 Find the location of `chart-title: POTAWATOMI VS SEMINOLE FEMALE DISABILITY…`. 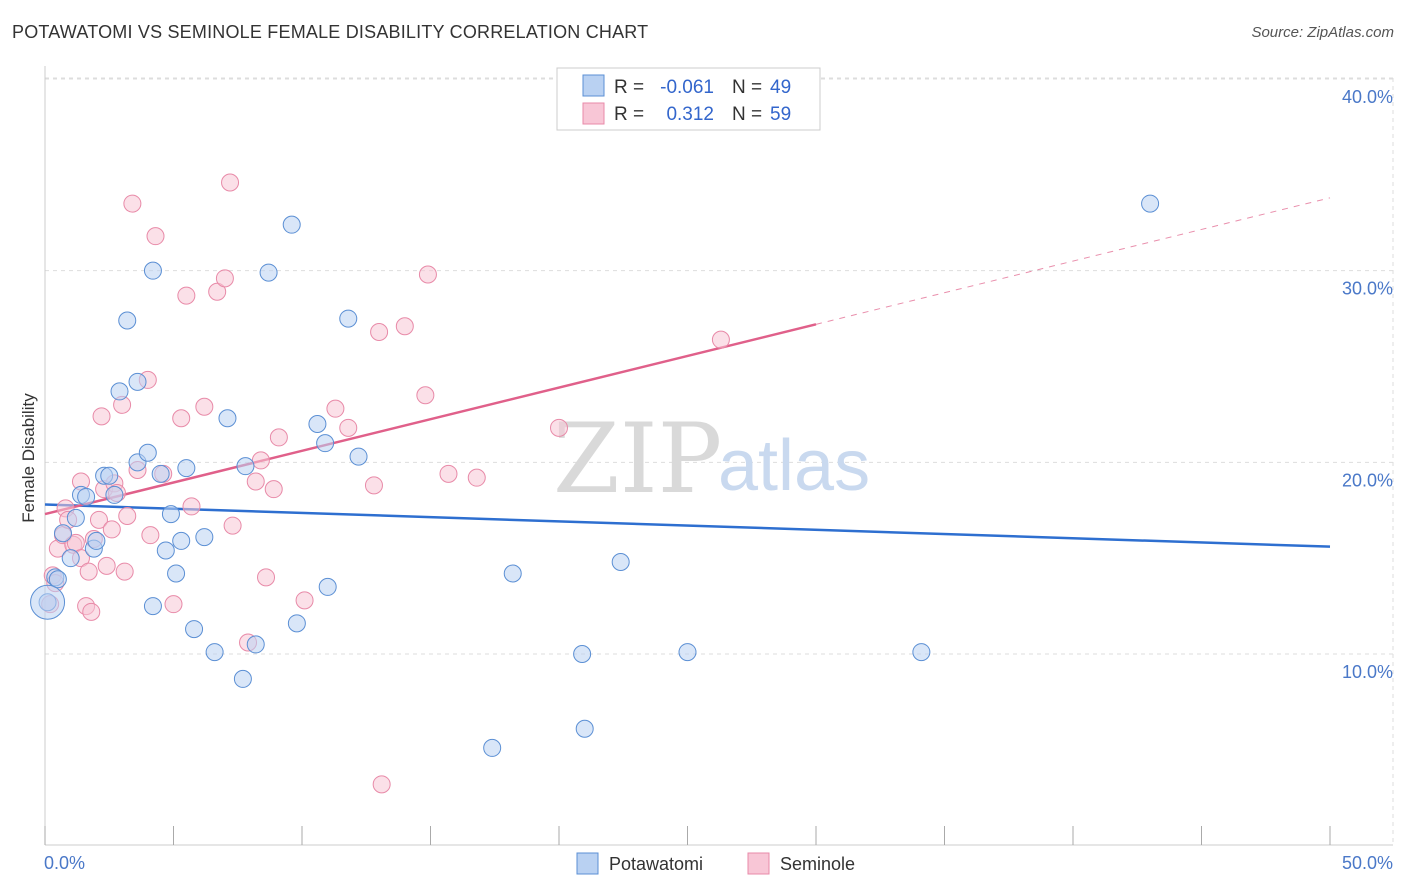

chart-title: POTAWATOMI VS SEMINOLE FEMALE DISABILITY… is located at coordinates (330, 32).